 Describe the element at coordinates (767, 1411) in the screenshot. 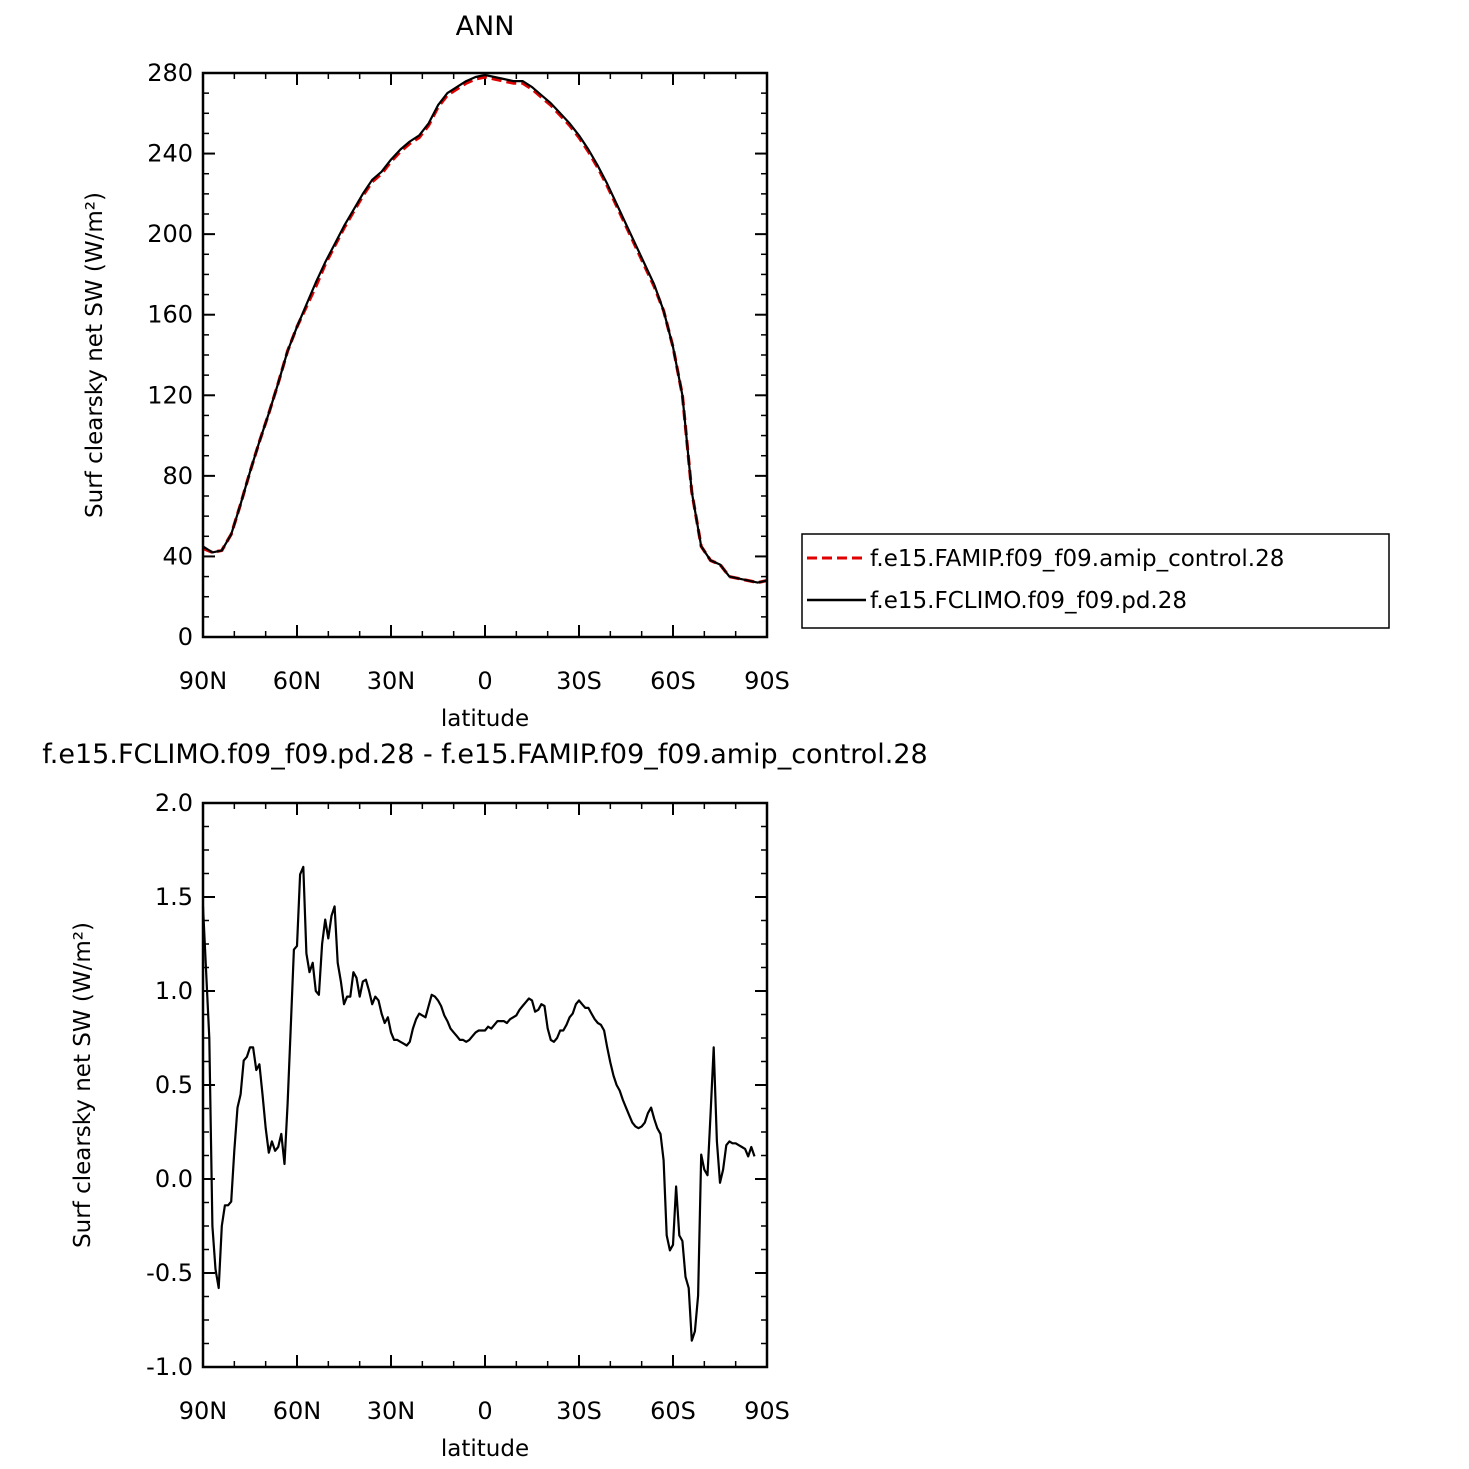

I see `bottom-x-tick-label: 90S` at that location.